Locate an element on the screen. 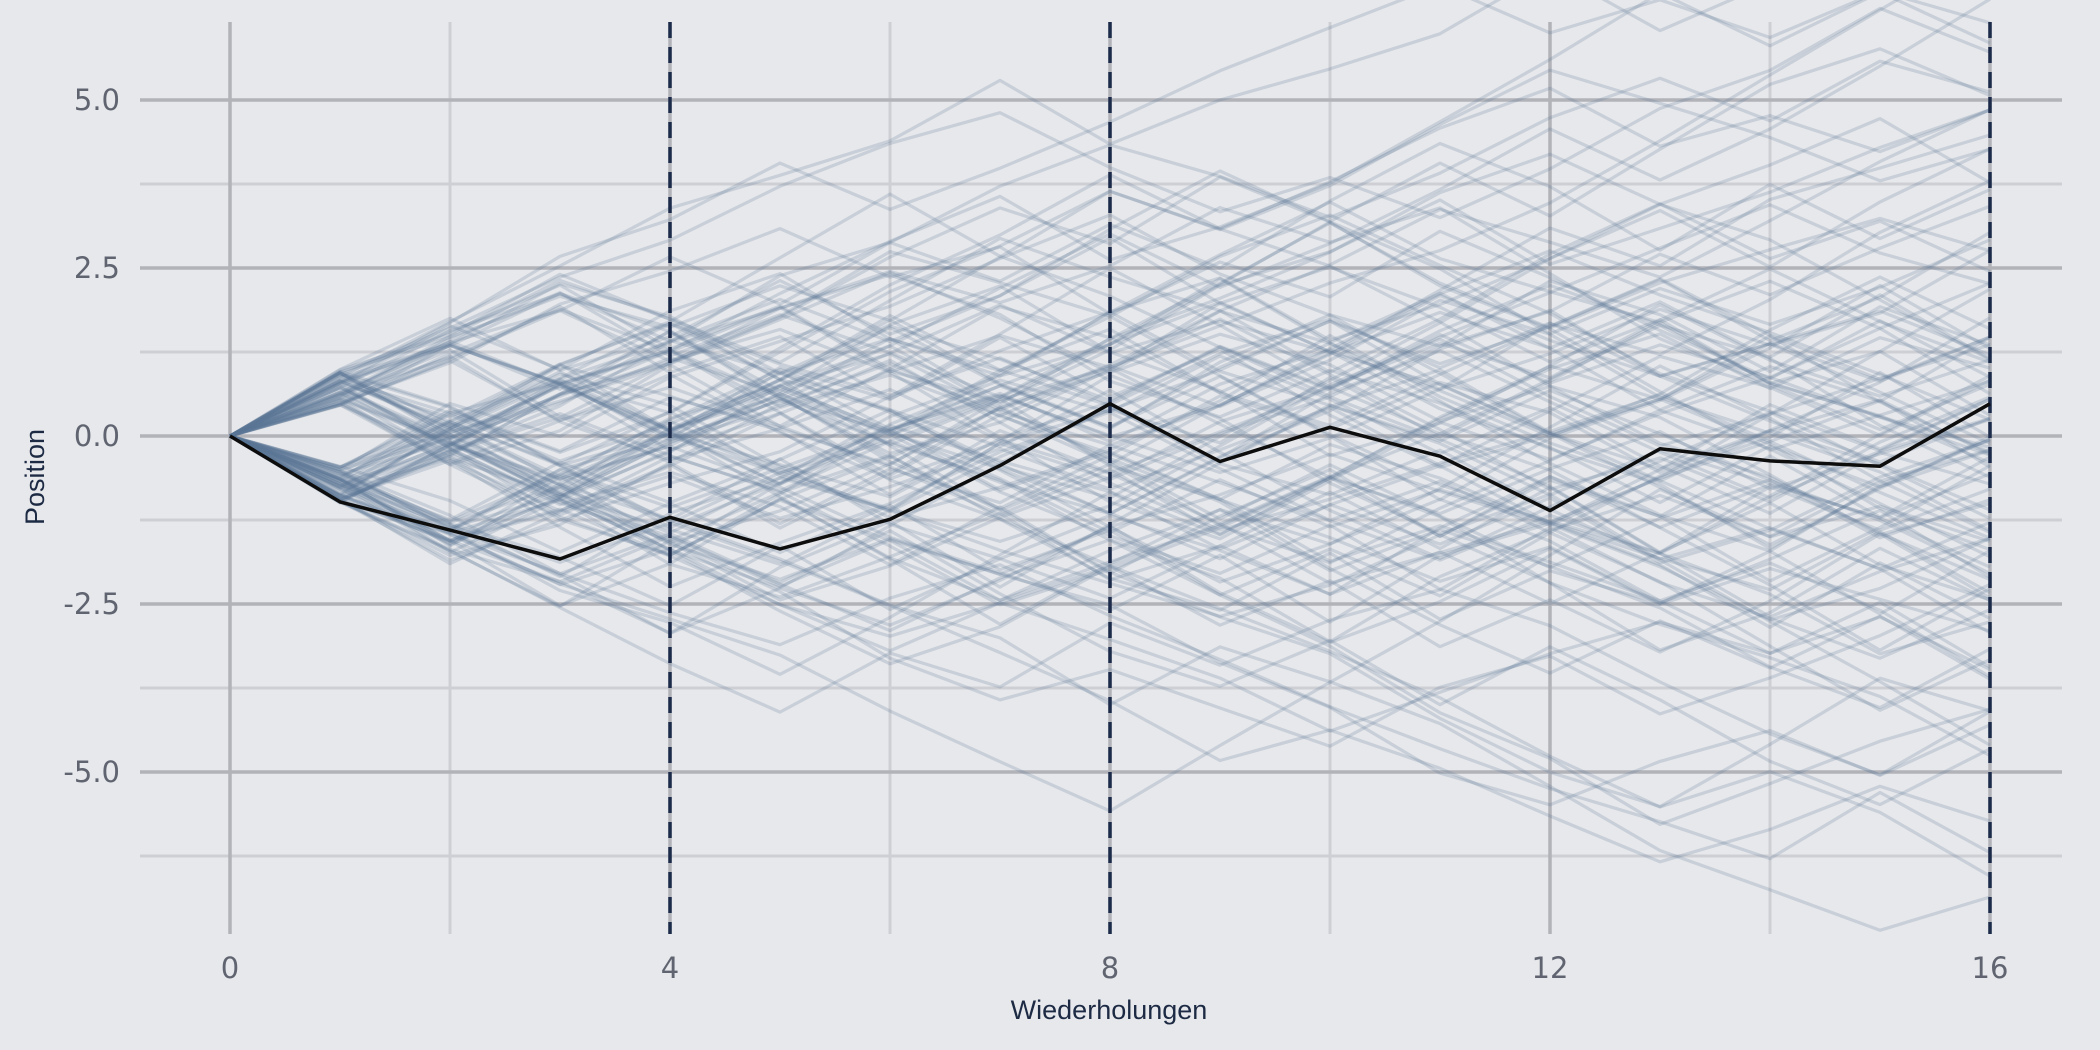 The height and width of the screenshot is (1050, 2100). highlight-path is located at coordinates (1110, 481).